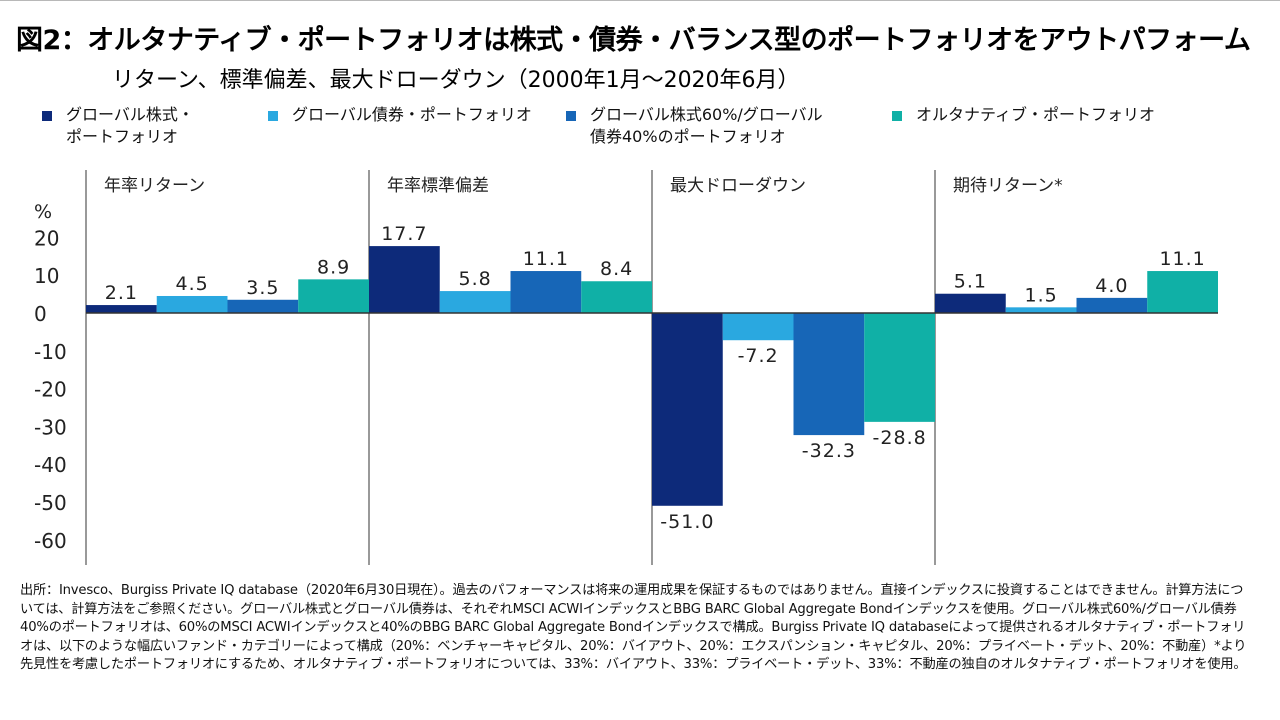 The height and width of the screenshot is (720, 1280). What do you see at coordinates (154, 186) in the screenshot?
I see `category-label-annual-return: 年率リターン` at bounding box center [154, 186].